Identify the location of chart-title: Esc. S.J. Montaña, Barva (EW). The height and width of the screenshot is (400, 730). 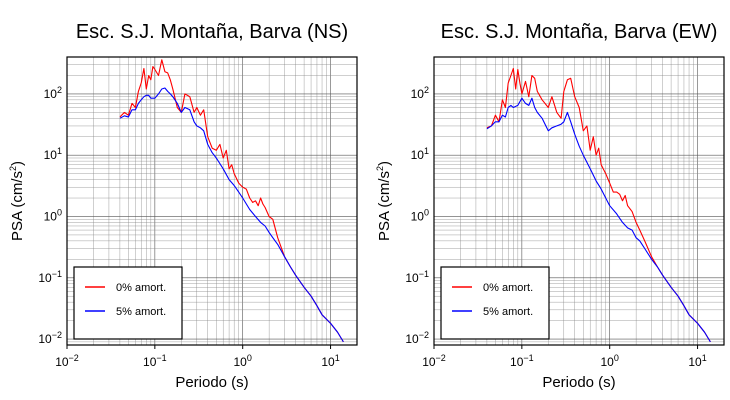
(579, 32).